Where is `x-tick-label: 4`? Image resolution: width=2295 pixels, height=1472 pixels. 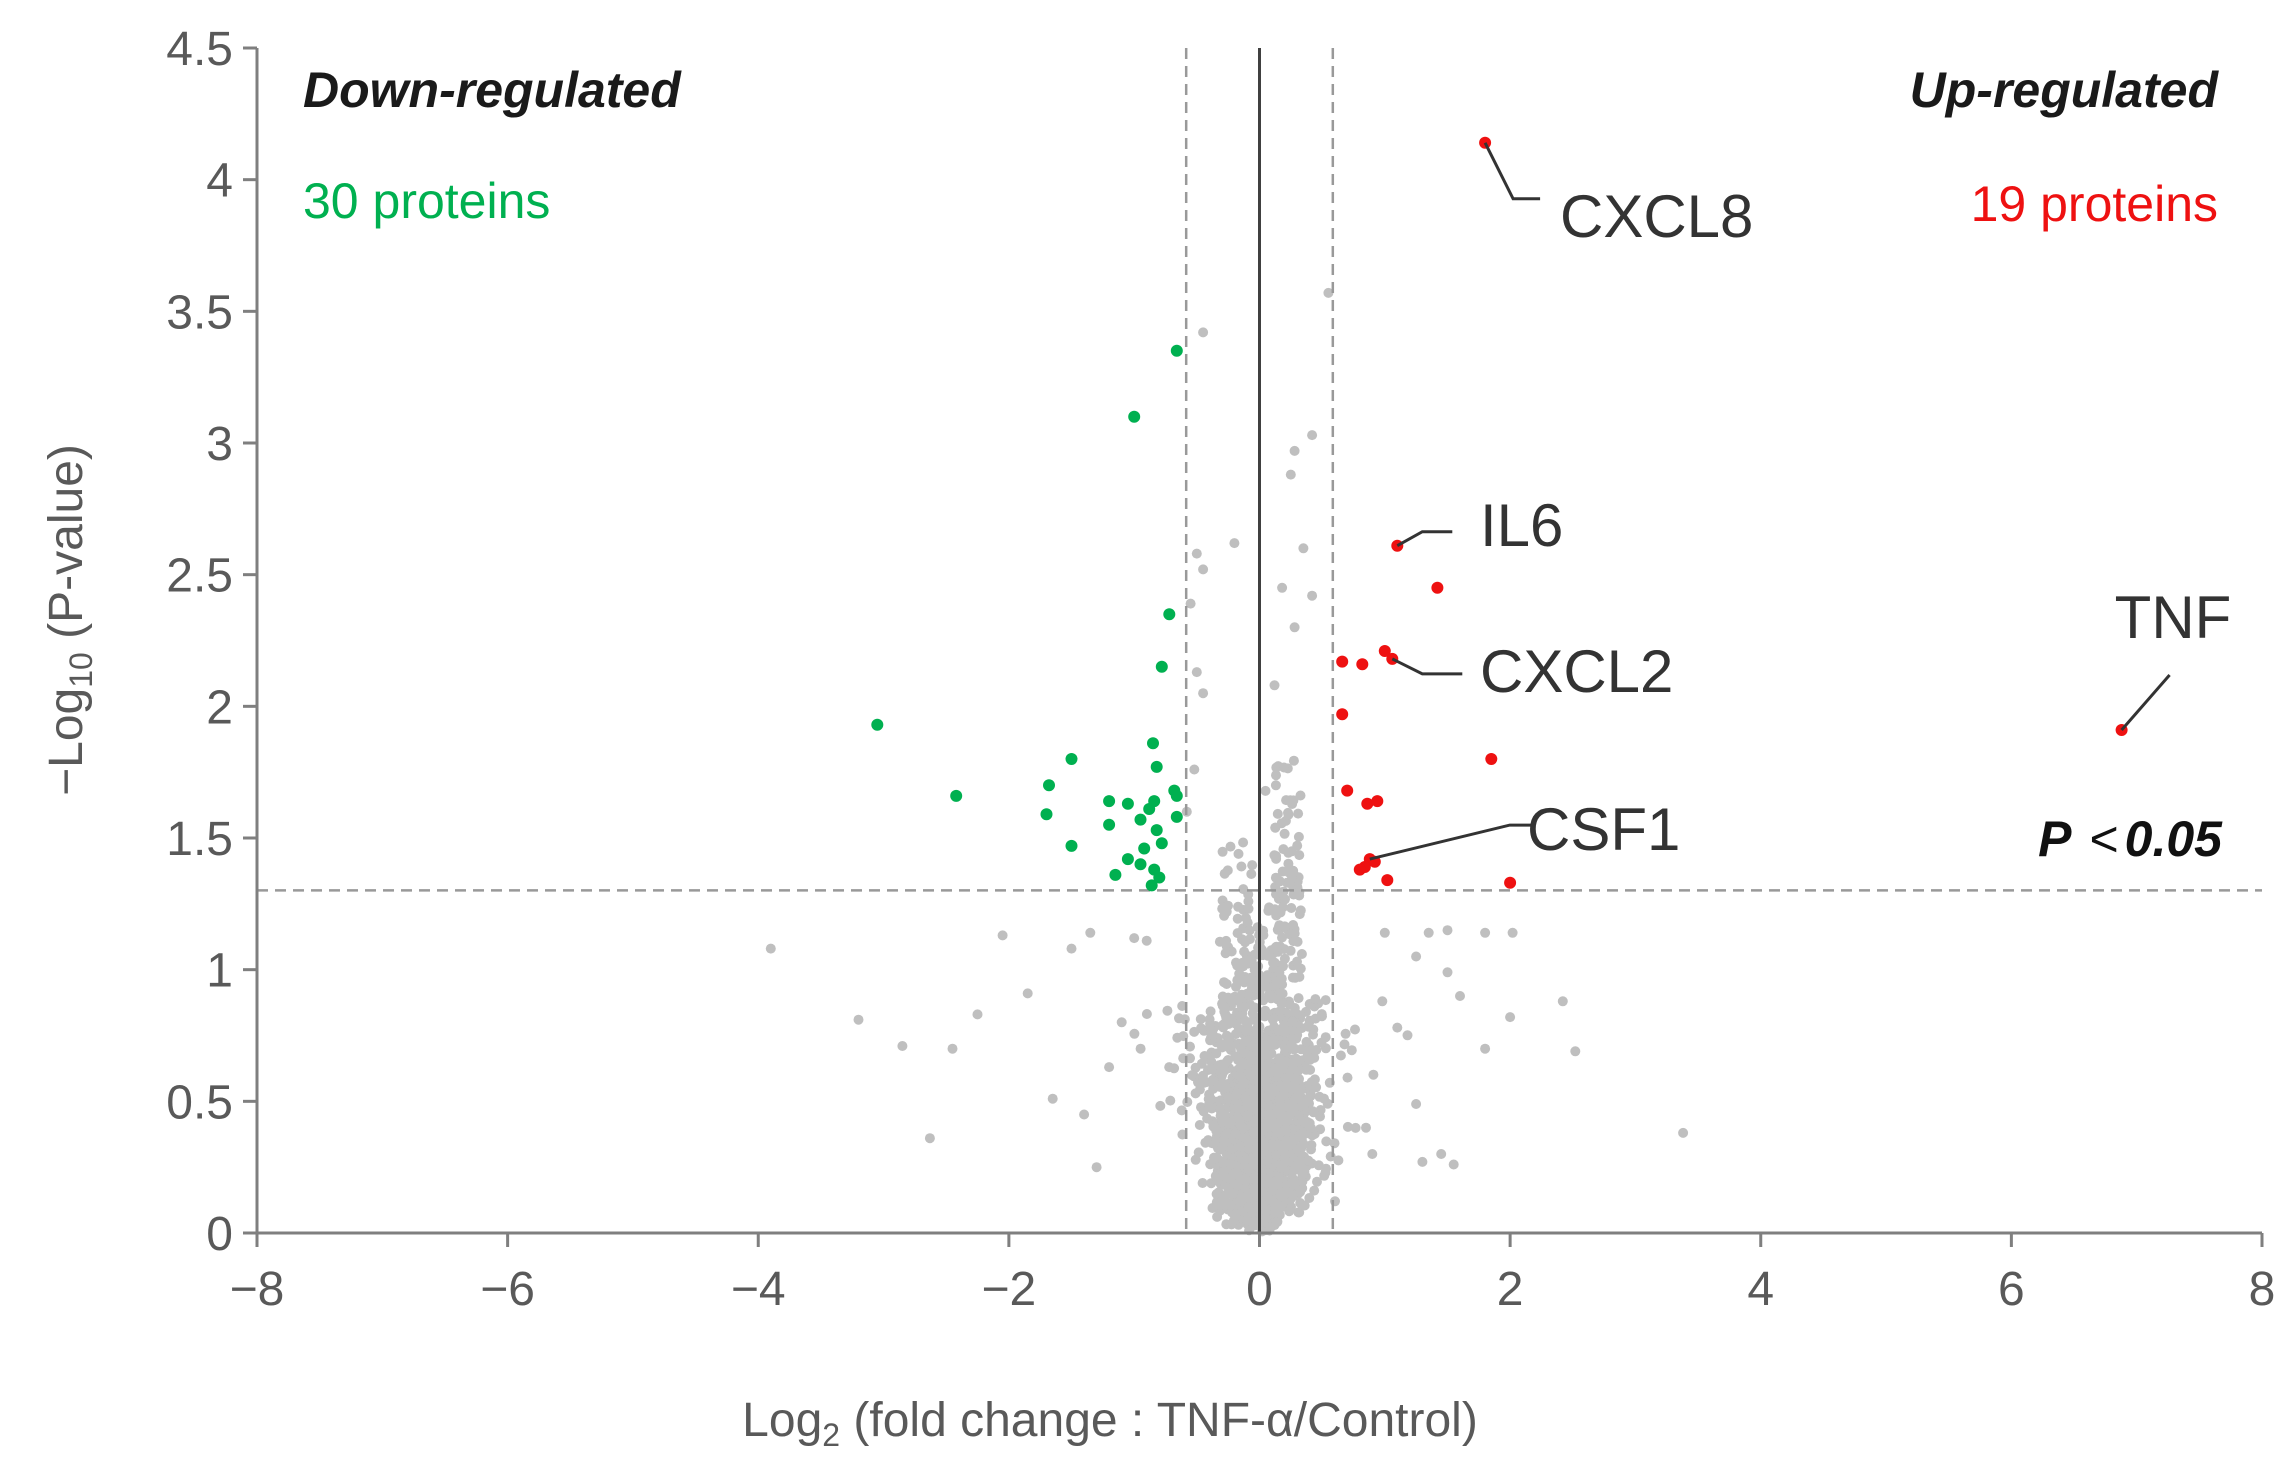 x-tick-label: 4 is located at coordinates (1760, 1289).